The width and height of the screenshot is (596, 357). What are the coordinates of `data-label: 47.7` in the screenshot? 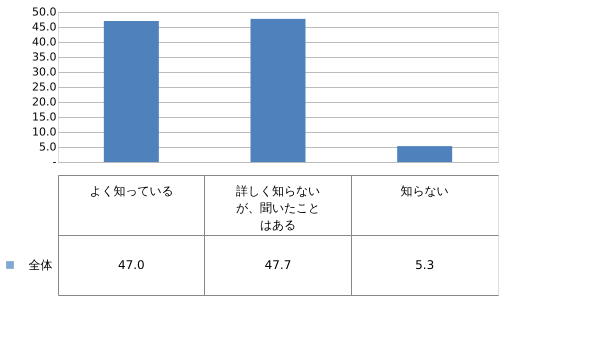 It's located at (278, 265).